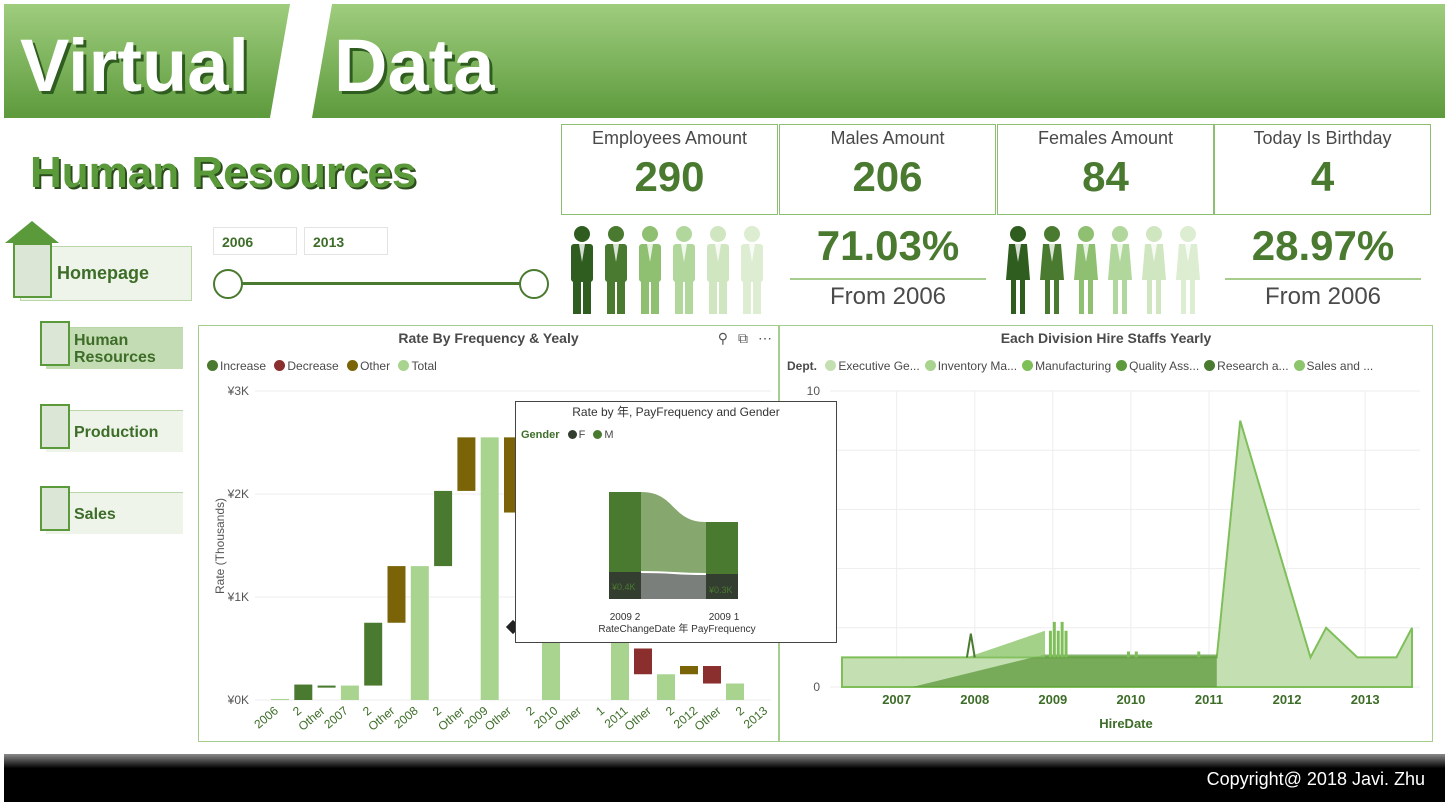 This screenshot has height=805, width=1449. I want to click on x-tick-label: 2011, so click(1209, 699).